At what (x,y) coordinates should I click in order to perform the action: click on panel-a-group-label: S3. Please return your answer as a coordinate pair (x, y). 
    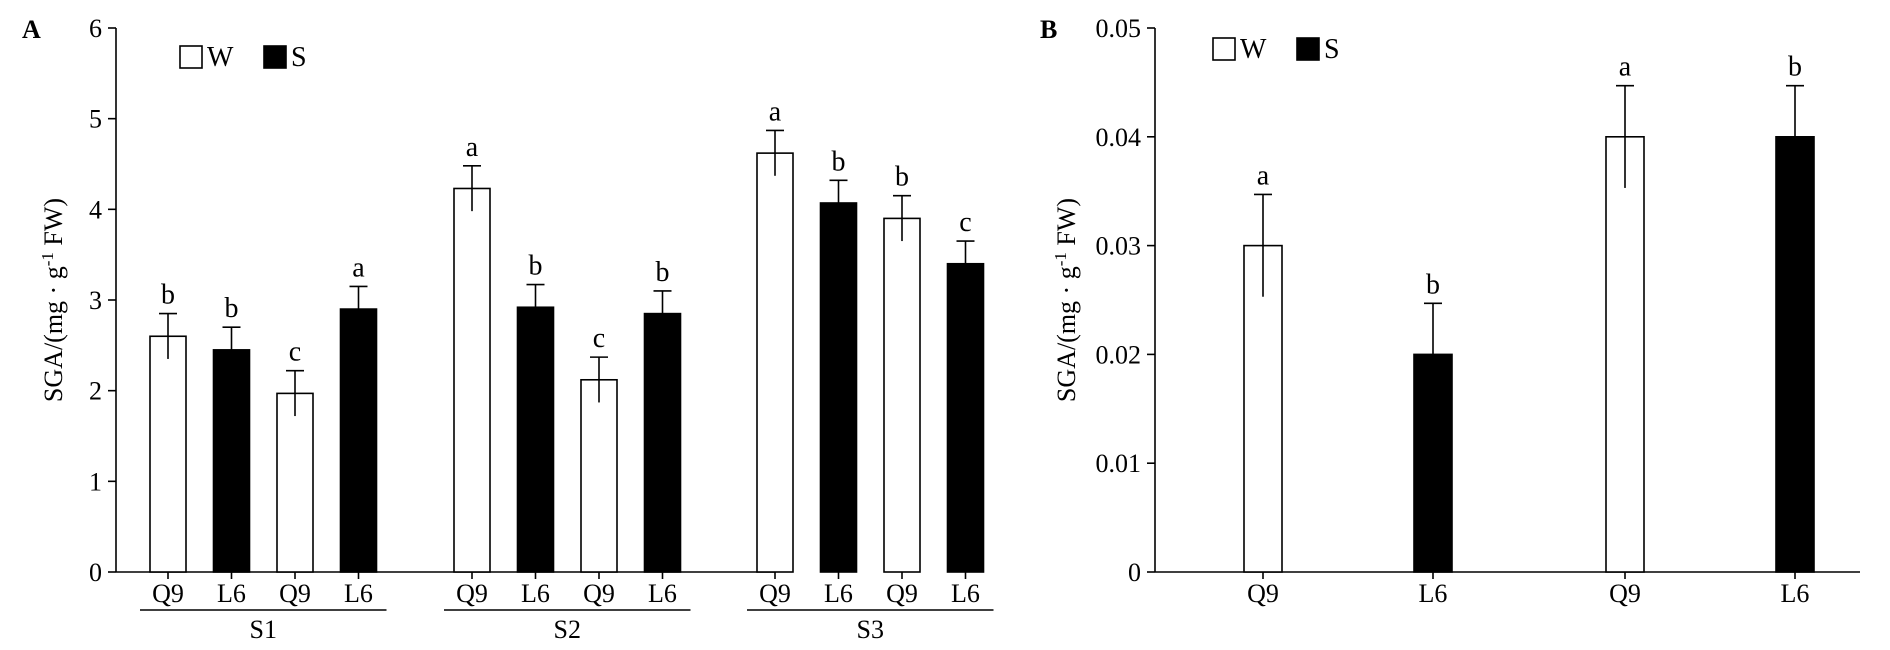
    Looking at the image, I should click on (870, 629).